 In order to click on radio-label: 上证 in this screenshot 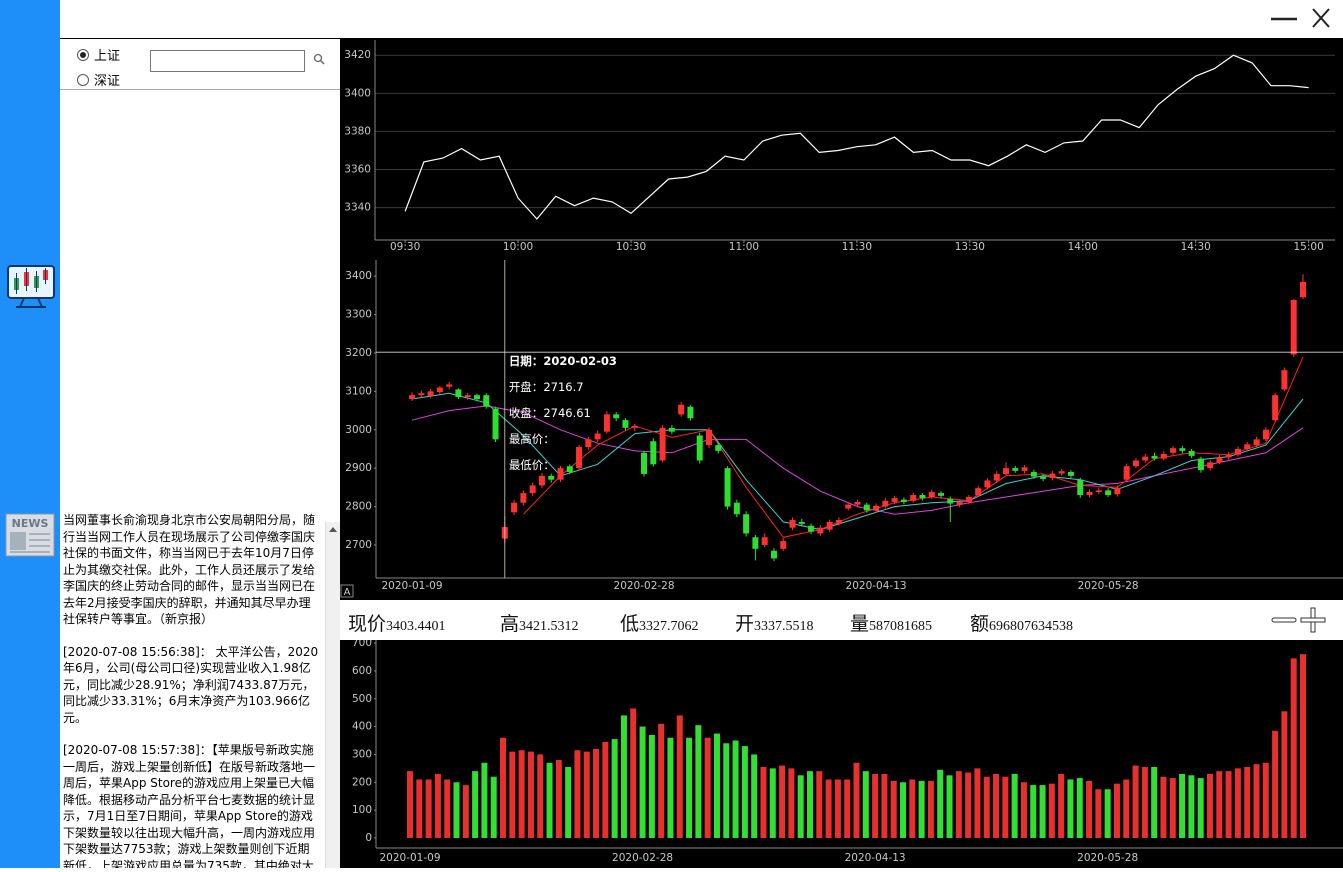, I will do `click(107, 56)`.